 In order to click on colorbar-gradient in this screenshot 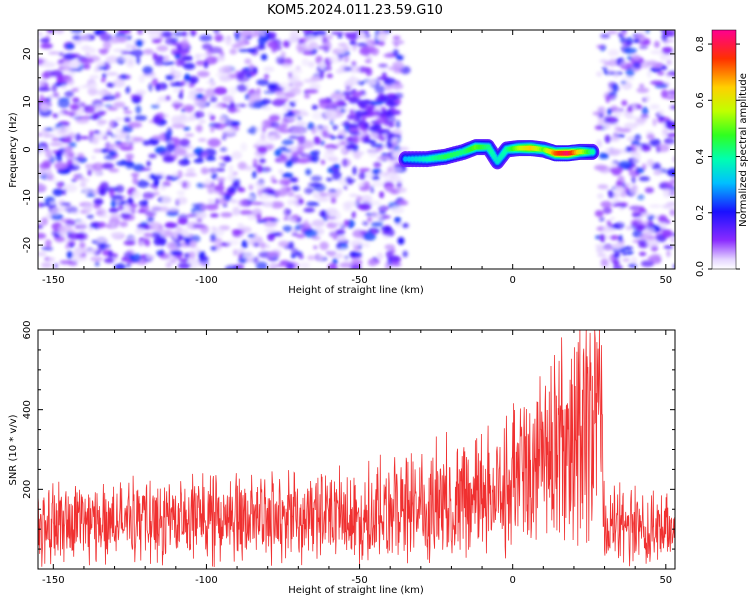, I will do `click(724, 149)`.